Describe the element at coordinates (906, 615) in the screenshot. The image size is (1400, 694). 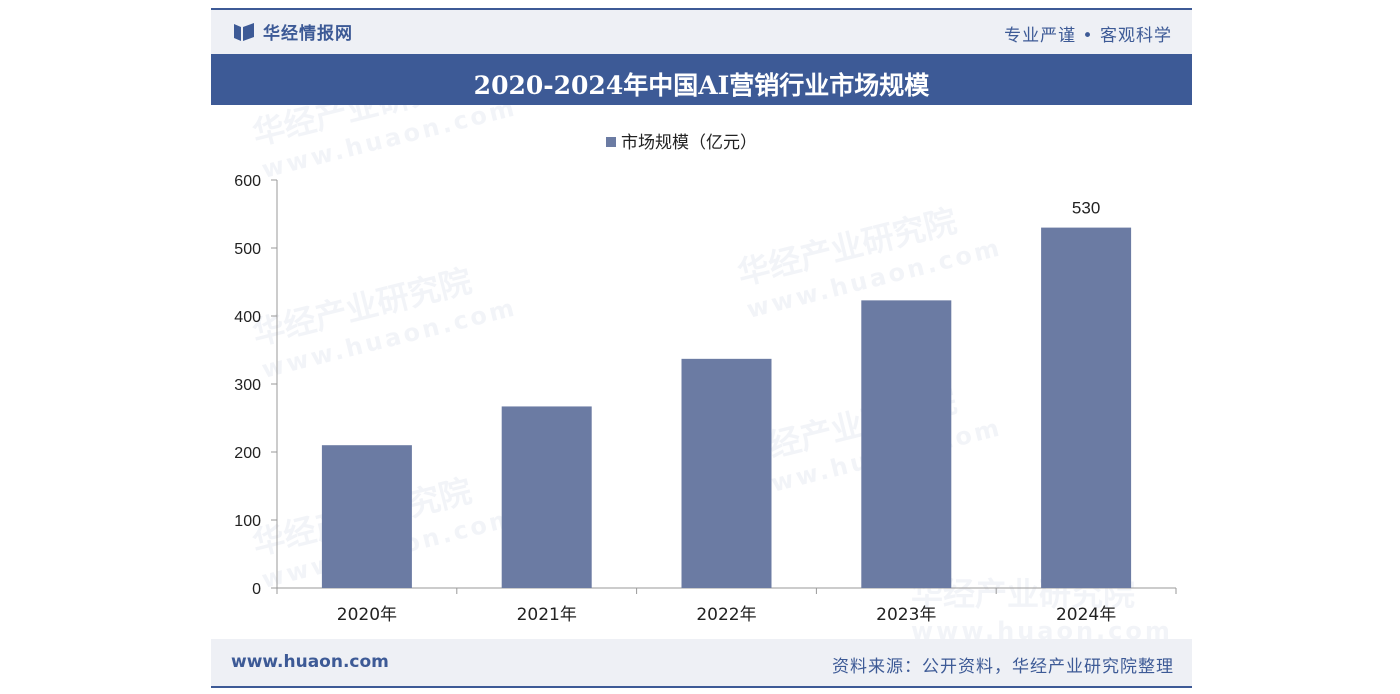
I see `x-tick-label: 2023年` at that location.